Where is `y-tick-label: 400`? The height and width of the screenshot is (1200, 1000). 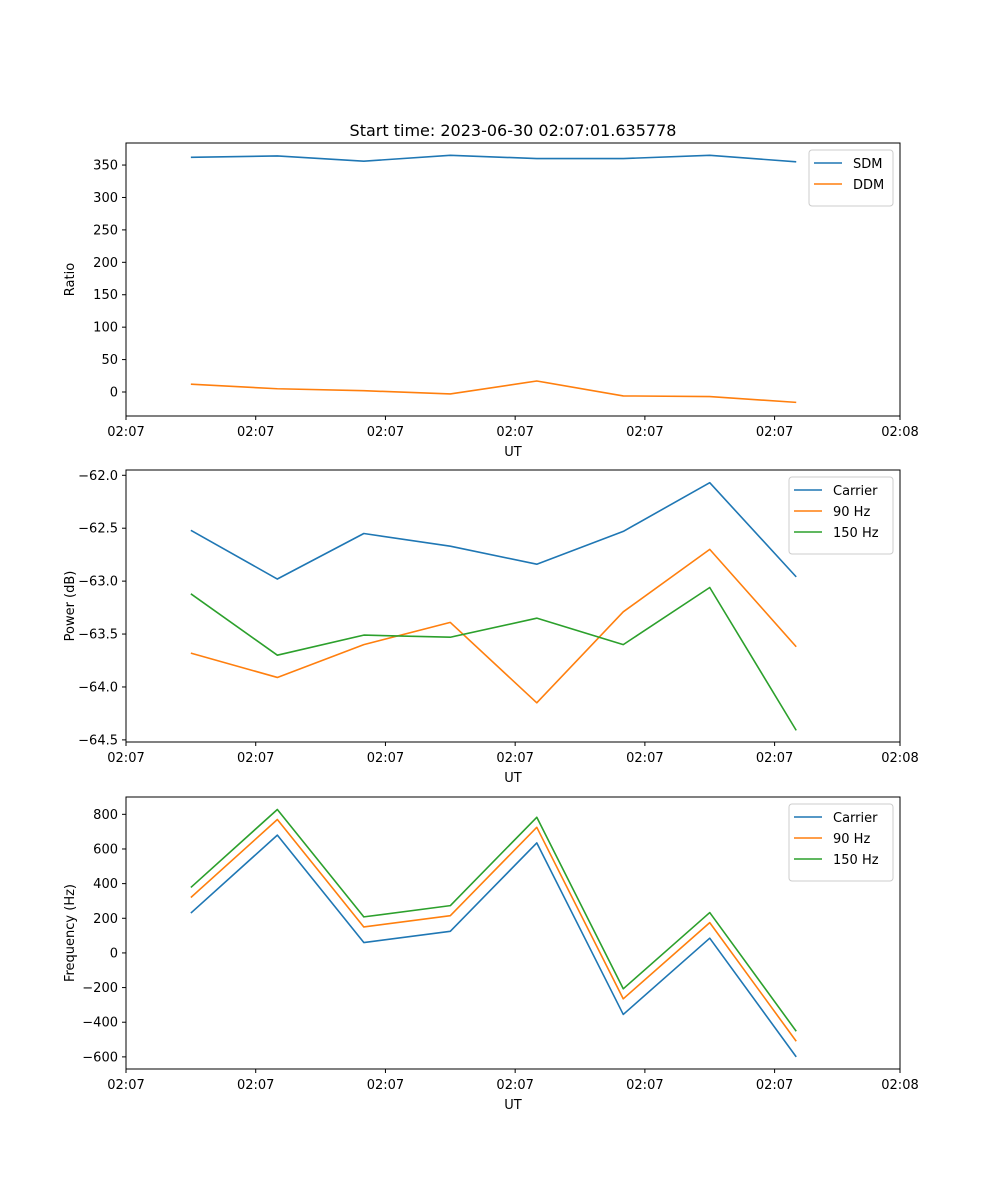 y-tick-label: 400 is located at coordinates (105, 884).